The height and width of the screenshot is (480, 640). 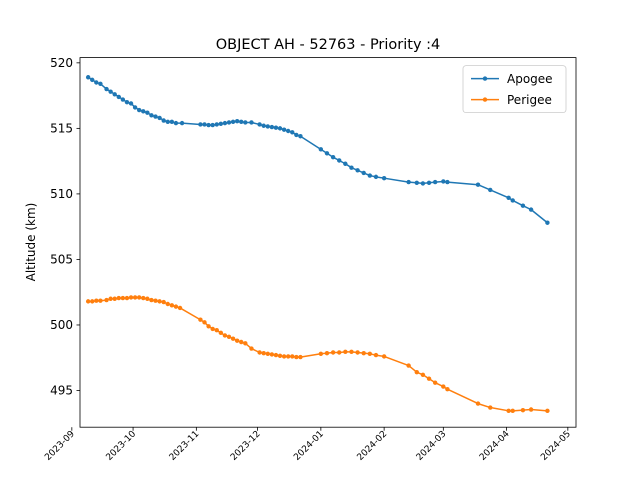 I want to click on legend-marker-apogee, so click(x=485, y=78).